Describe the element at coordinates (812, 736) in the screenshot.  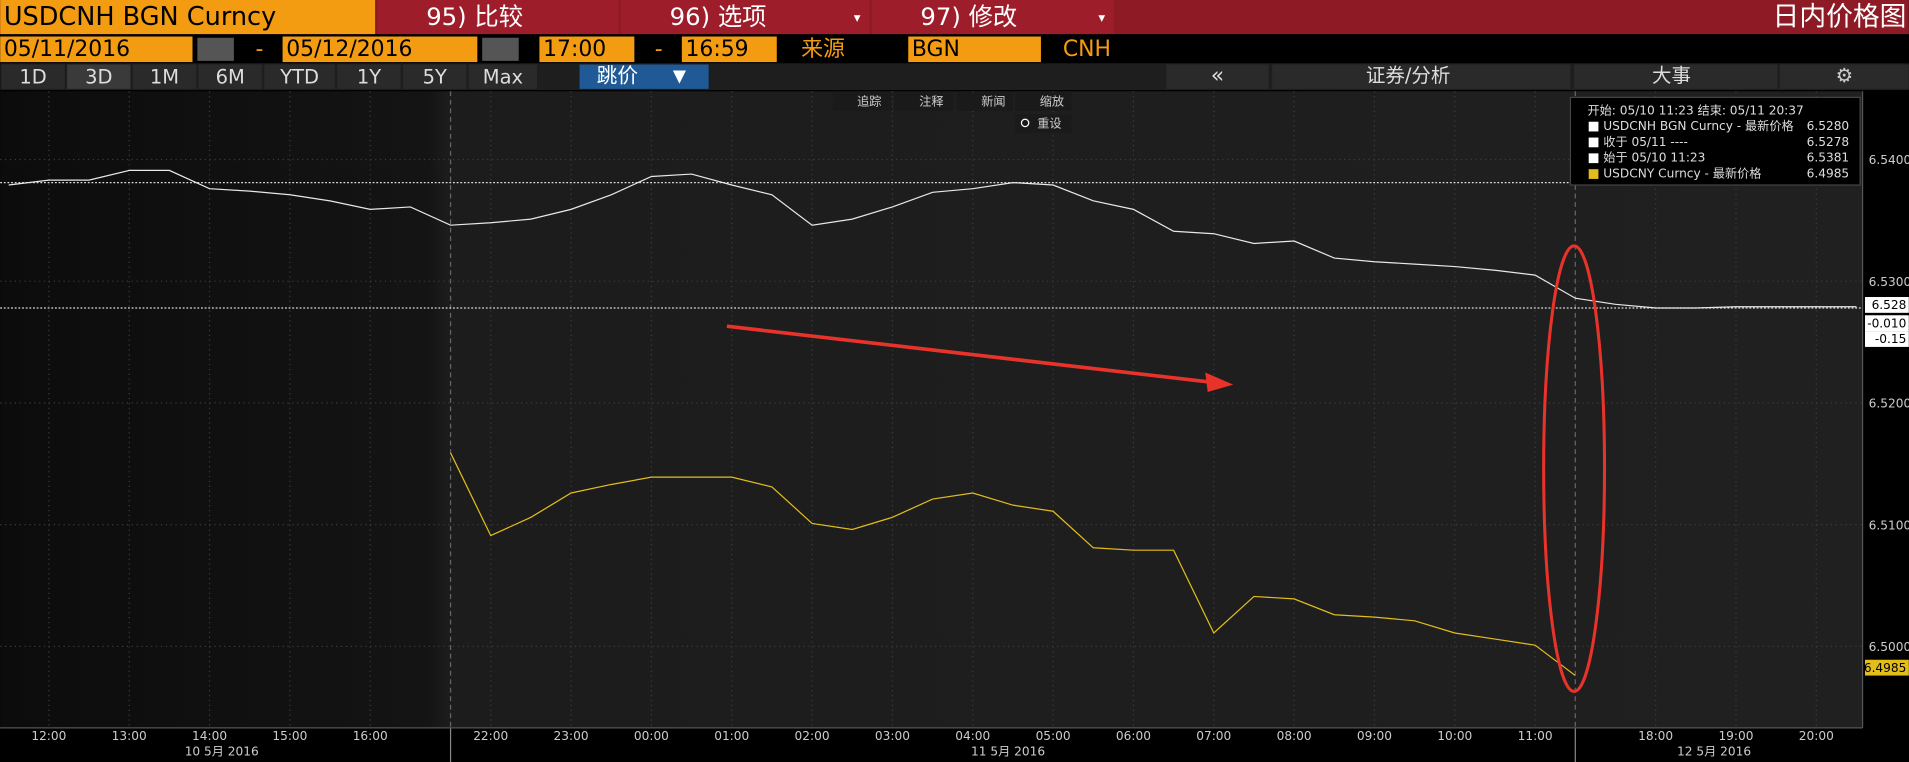
I see `x-tick-label: 02:00` at that location.